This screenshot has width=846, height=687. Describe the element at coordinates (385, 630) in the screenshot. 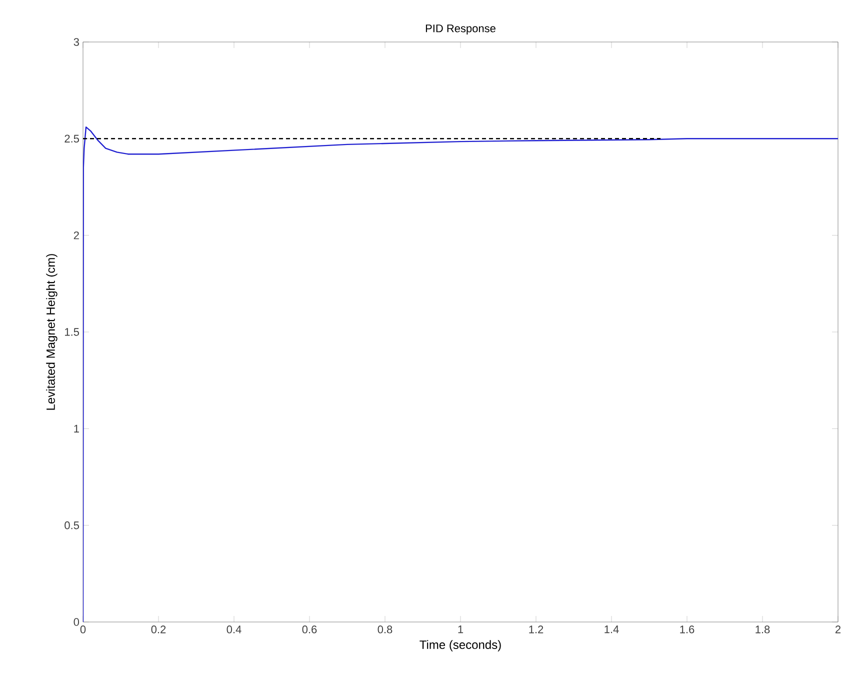

I see `x-tick-label: 0.8` at that location.